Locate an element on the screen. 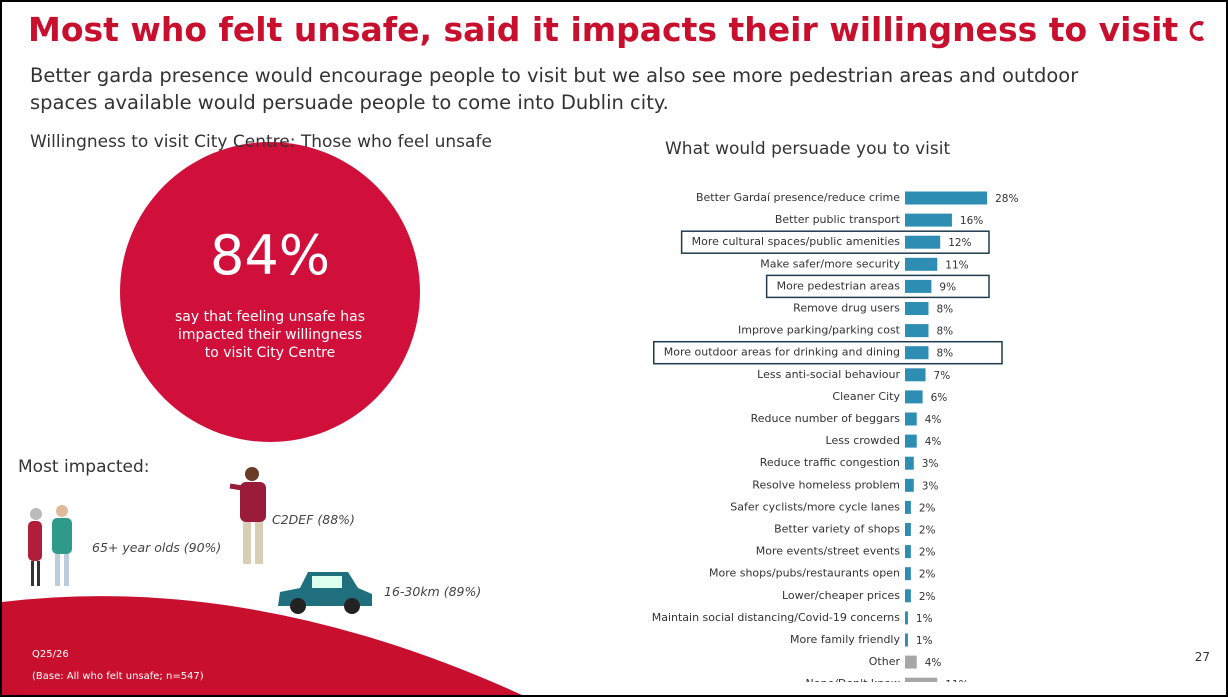 The height and width of the screenshot is (697, 1228). category-label: More cultural spaces/public amenities is located at coordinates (796, 241).